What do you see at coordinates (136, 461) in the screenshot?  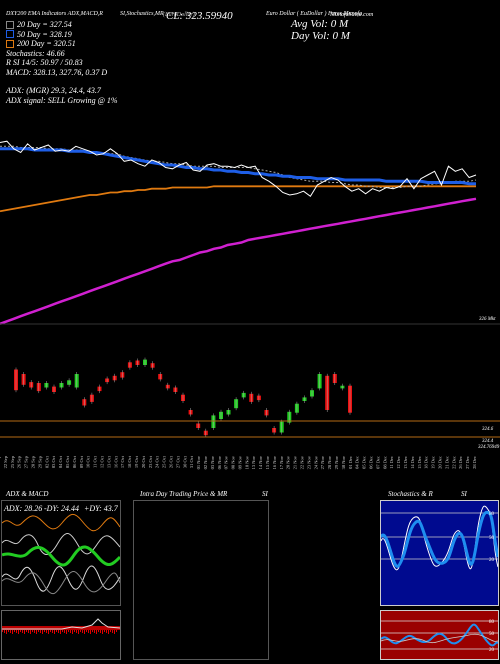 I see `date-tick-label: 19 Oct` at bounding box center [136, 461].